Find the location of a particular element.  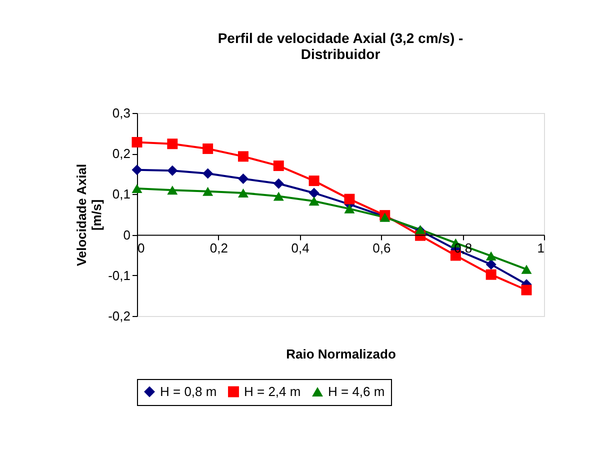

x-tick-label: 0,6 is located at coordinates (381, 248).